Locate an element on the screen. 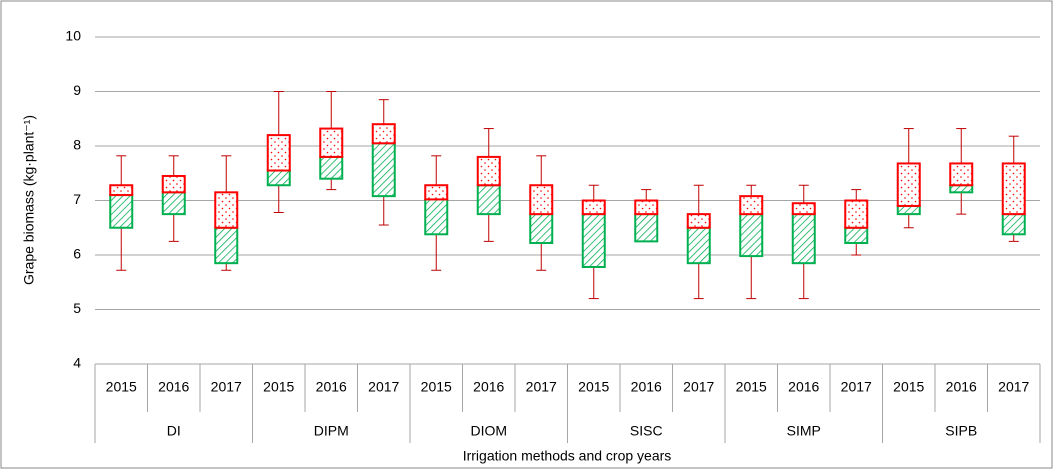 The height and width of the screenshot is (475, 1054). group-label: DI is located at coordinates (174, 431).